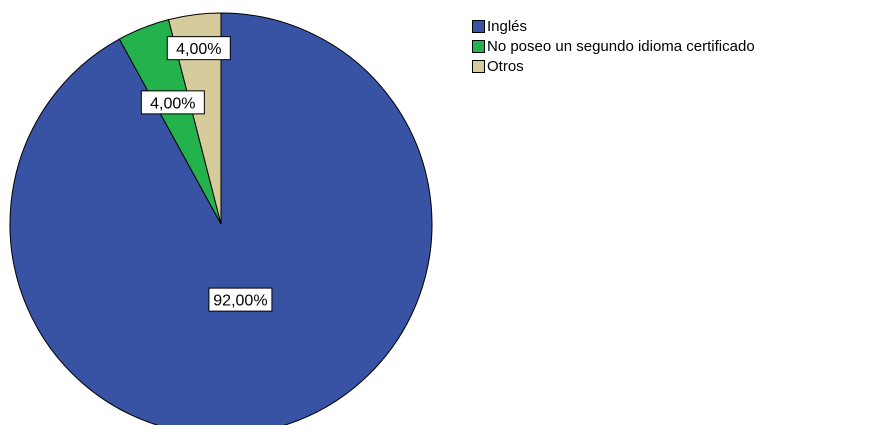  I want to click on legend-swatch-ingles, so click(478, 26).